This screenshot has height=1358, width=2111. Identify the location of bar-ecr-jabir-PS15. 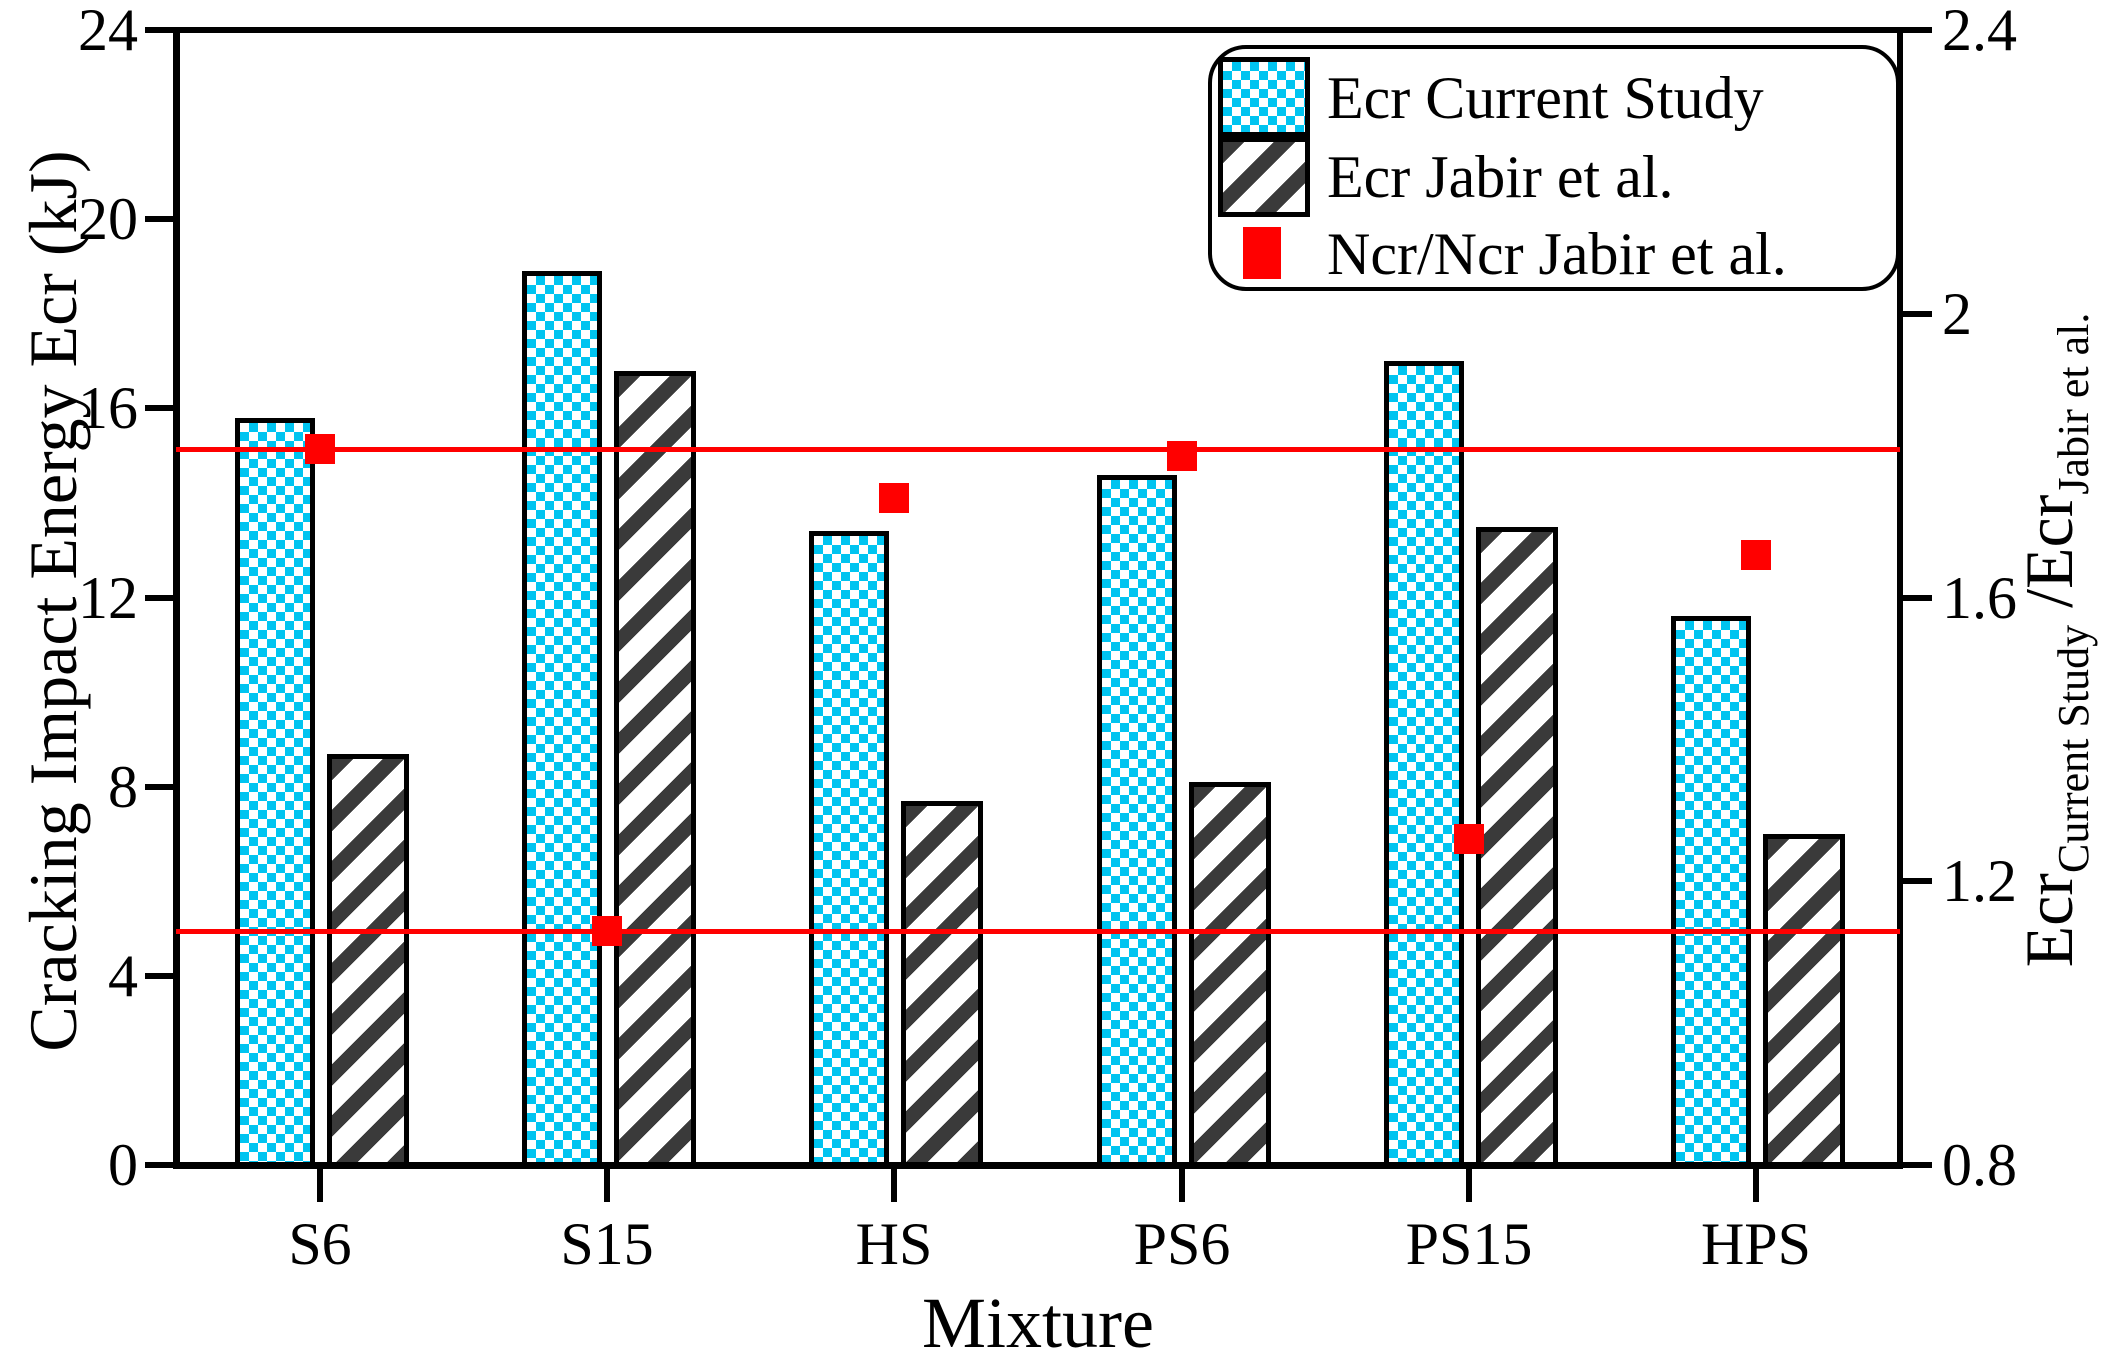
(1517, 847).